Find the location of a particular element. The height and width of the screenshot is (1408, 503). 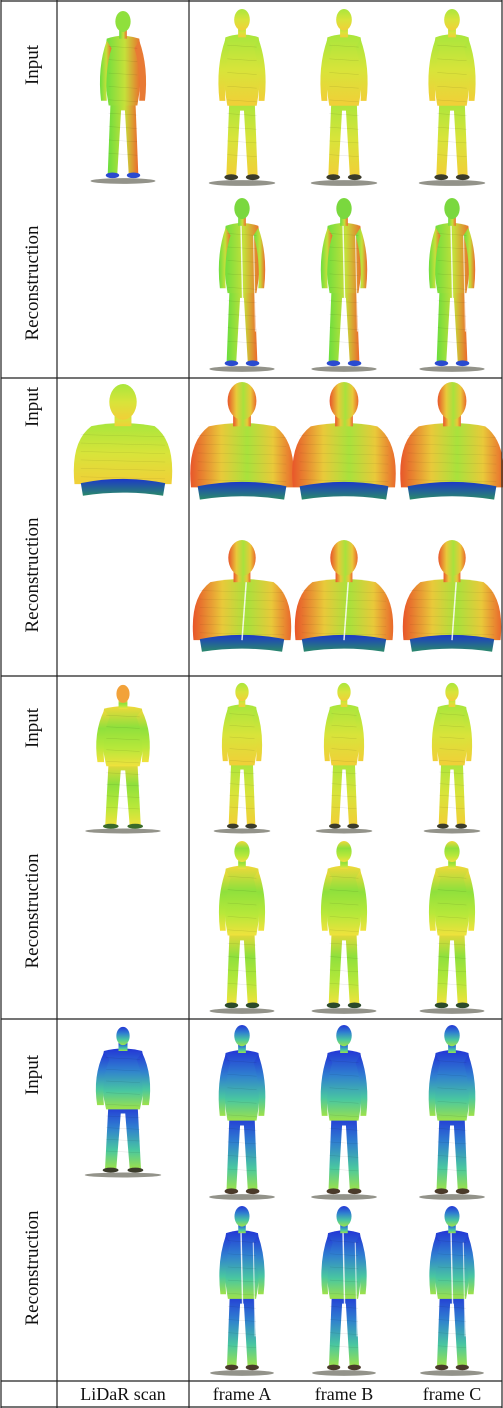

row-label-reconstruction-3: Reconstruction is located at coordinates (32, 911).